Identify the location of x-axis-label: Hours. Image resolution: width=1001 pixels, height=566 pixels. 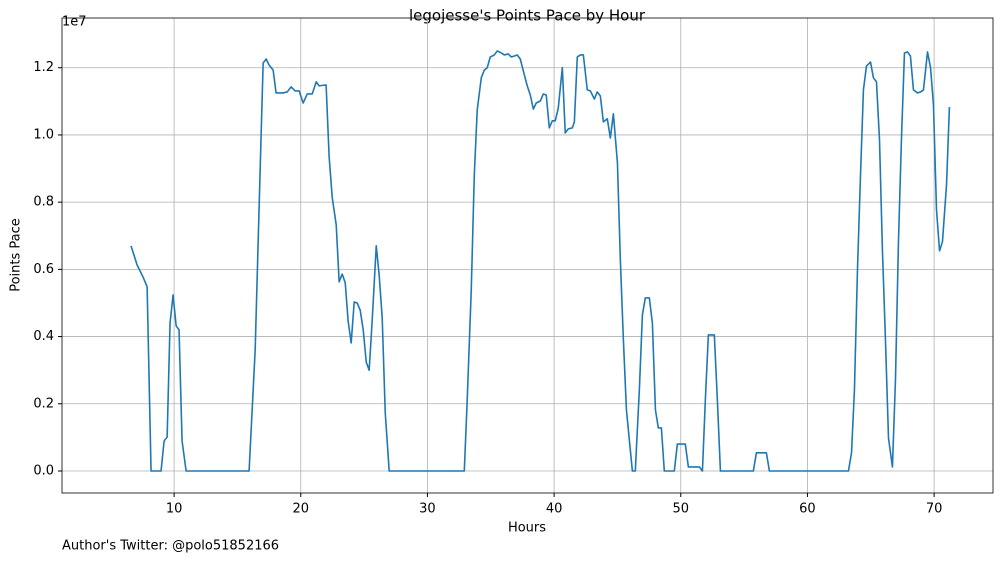
(527, 528).